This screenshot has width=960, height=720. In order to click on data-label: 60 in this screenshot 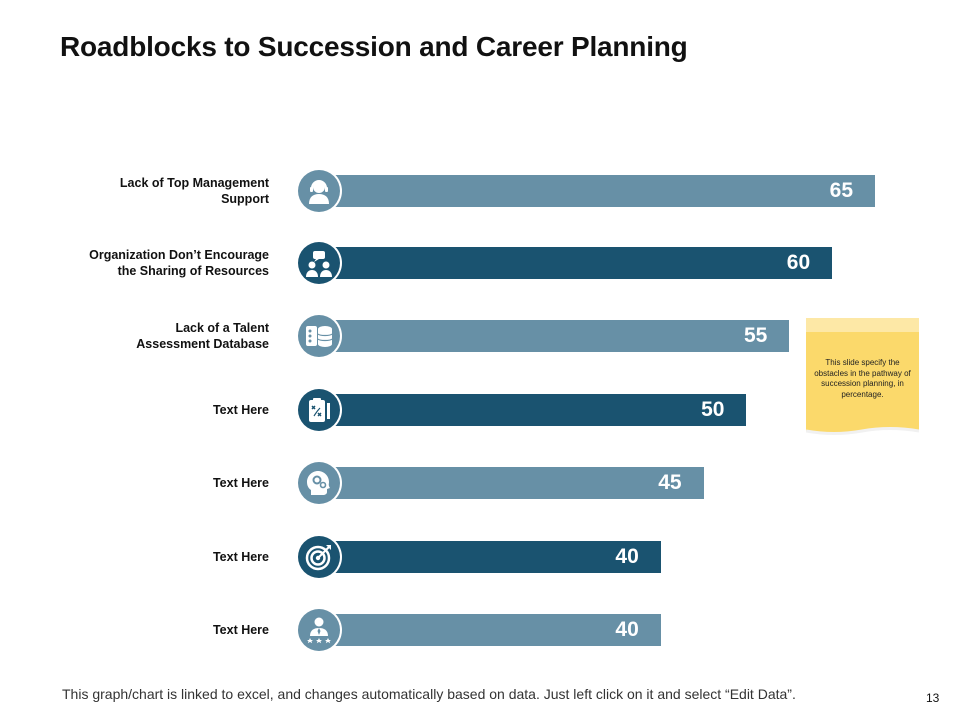, I will do `click(798, 262)`.